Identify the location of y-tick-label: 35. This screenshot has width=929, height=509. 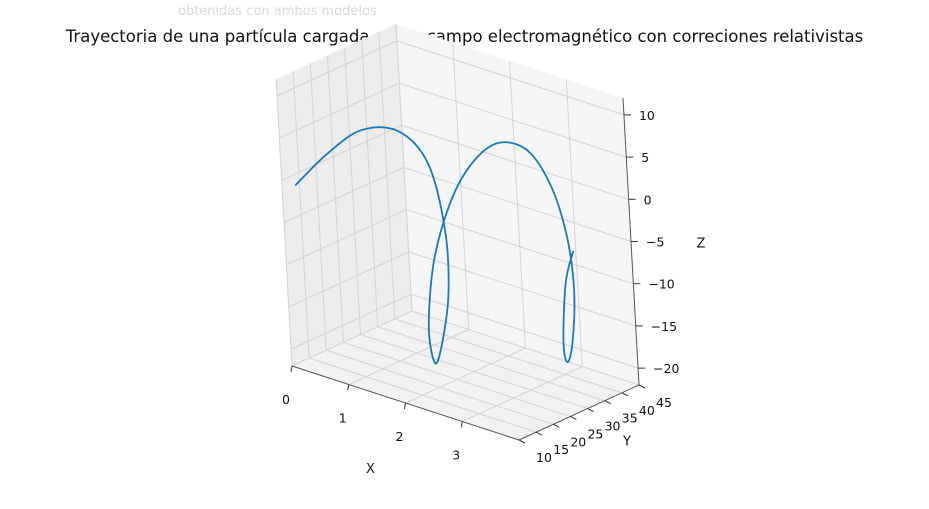
(630, 418).